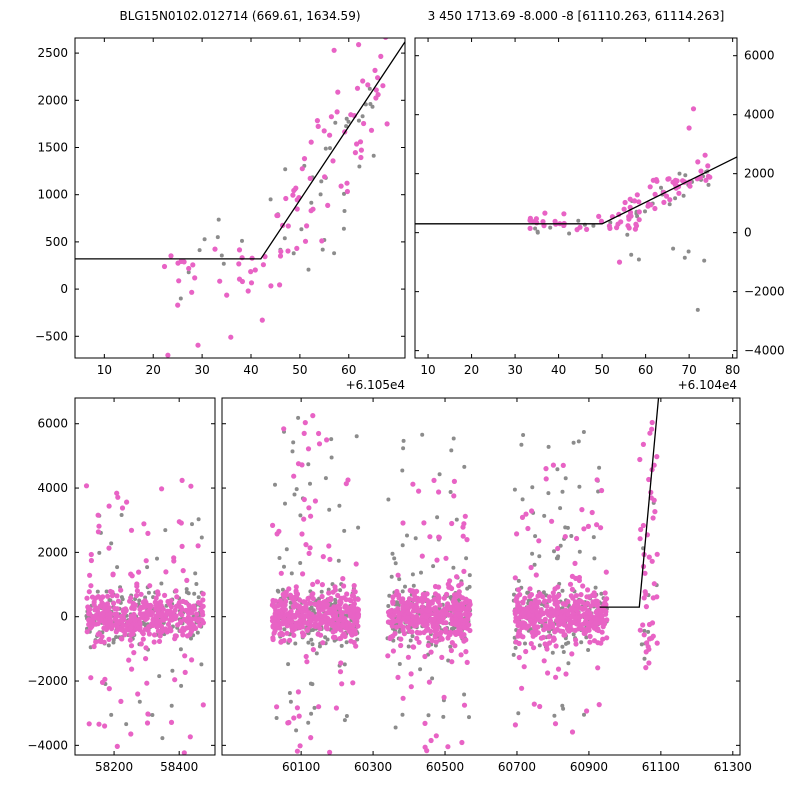 This screenshot has width=800, height=800. I want to click on svg-text: 1000, so click(52, 195).